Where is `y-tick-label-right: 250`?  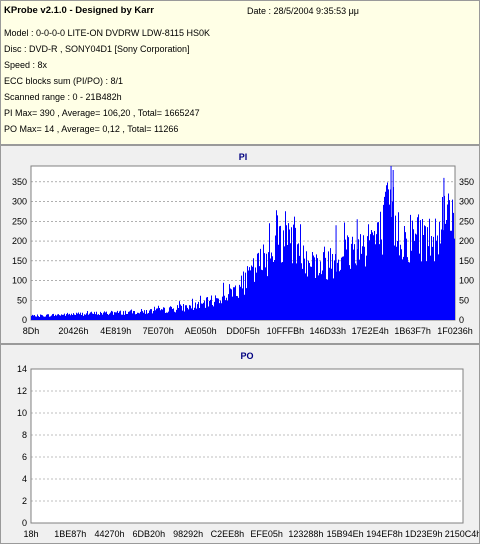 y-tick-label-right: 250 is located at coordinates (466, 221).